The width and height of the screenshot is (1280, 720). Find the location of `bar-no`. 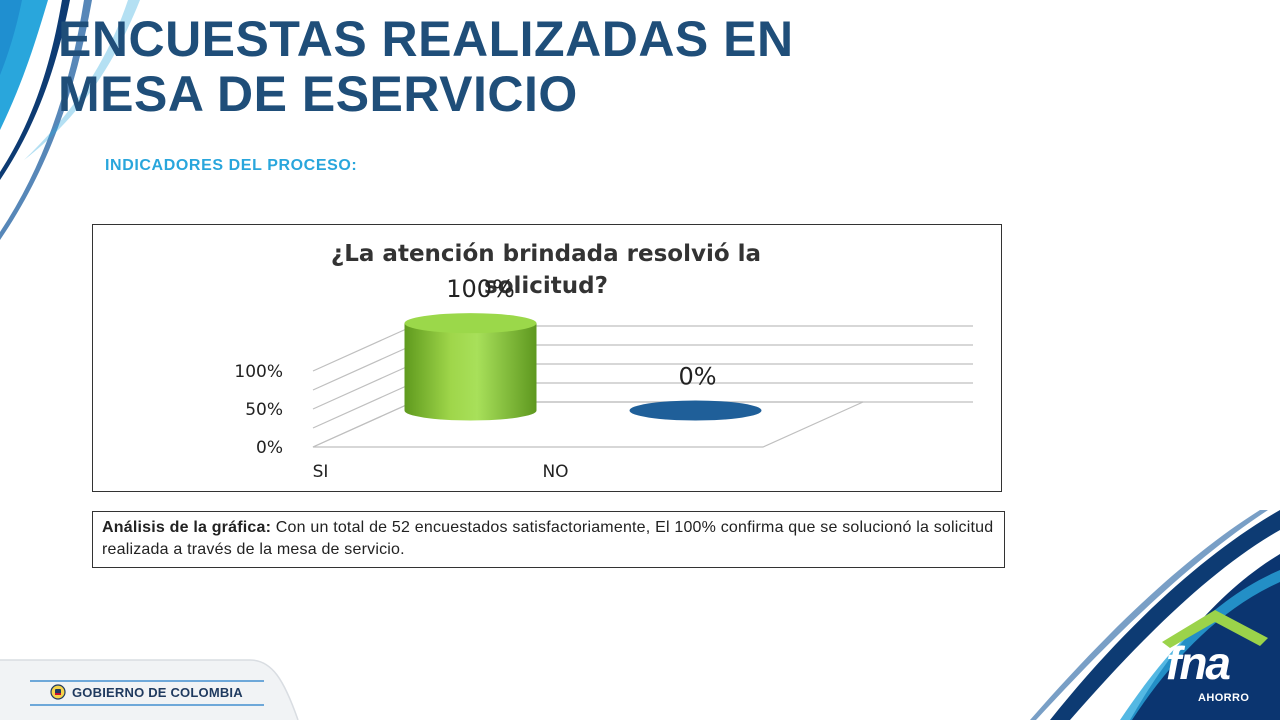

bar-no is located at coordinates (695, 410).